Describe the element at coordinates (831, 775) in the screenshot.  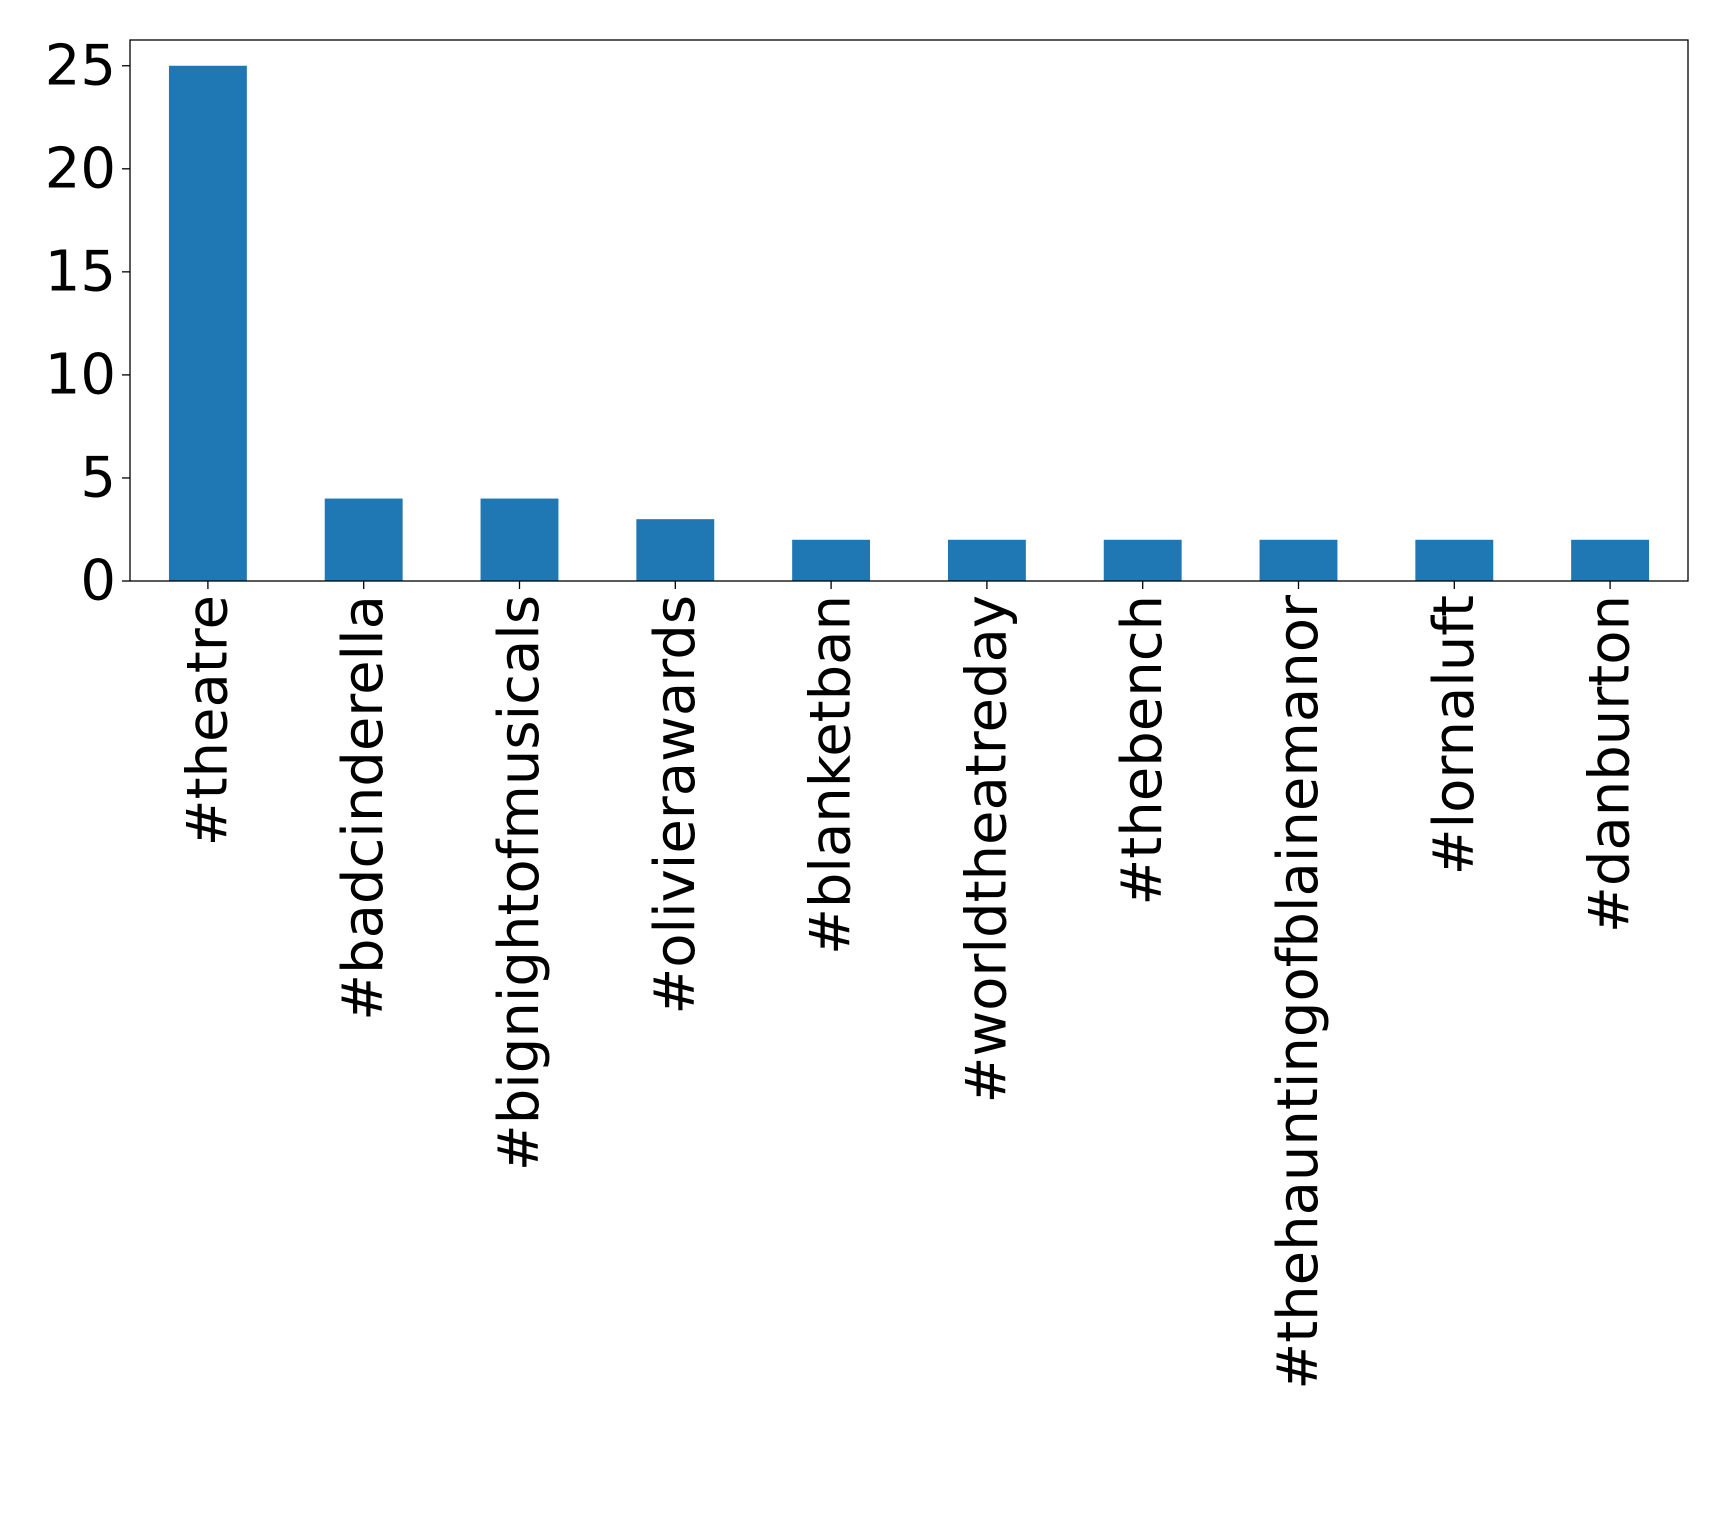
I see `x-tick-label: #blanketban` at that location.